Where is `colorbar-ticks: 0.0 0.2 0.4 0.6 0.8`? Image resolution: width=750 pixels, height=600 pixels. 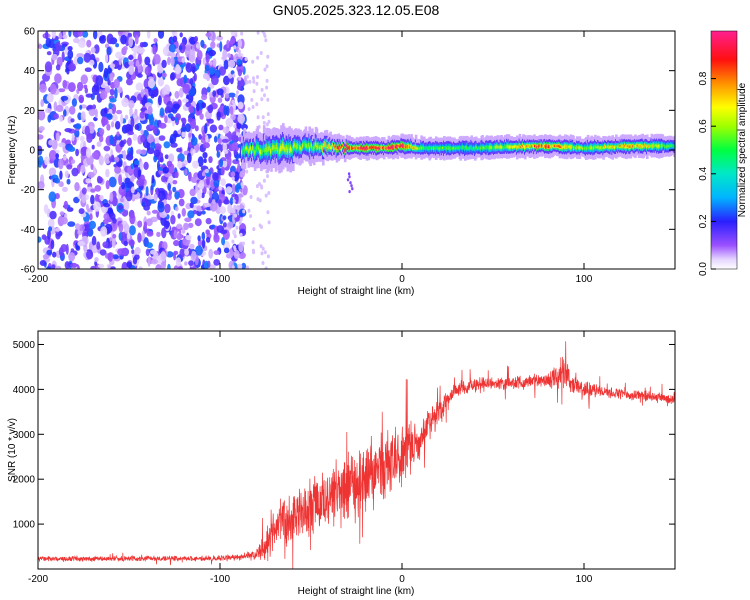 colorbar-ticks: 0.0 0.2 0.4 0.6 0.8 is located at coordinates (707, 173).